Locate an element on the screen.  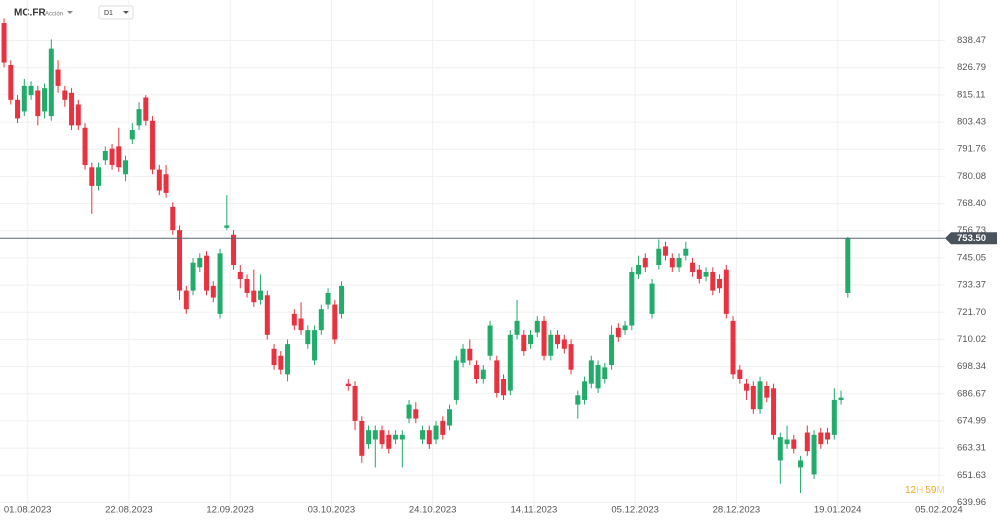
y-tick-label: 733.37 is located at coordinates (971, 285).